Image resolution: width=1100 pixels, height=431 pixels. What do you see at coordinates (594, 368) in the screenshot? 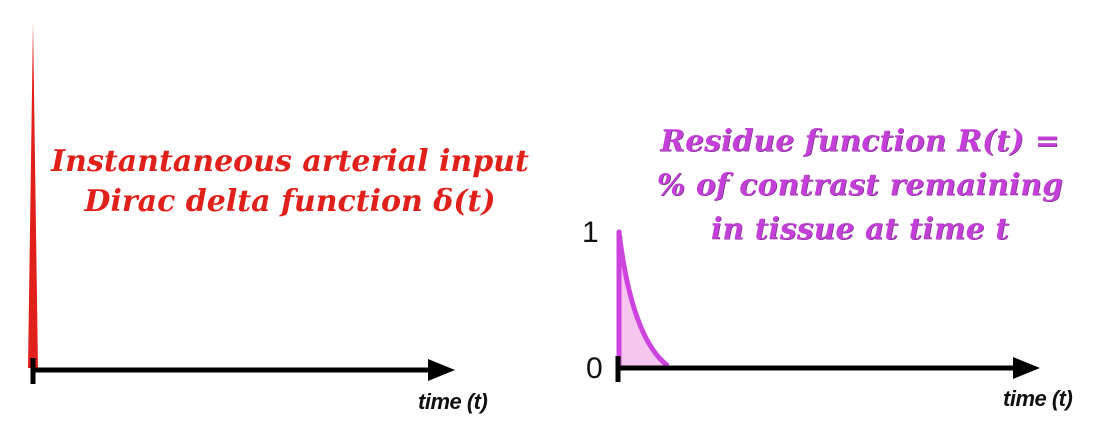
I see `right-y-tick-bottom: 0` at bounding box center [594, 368].